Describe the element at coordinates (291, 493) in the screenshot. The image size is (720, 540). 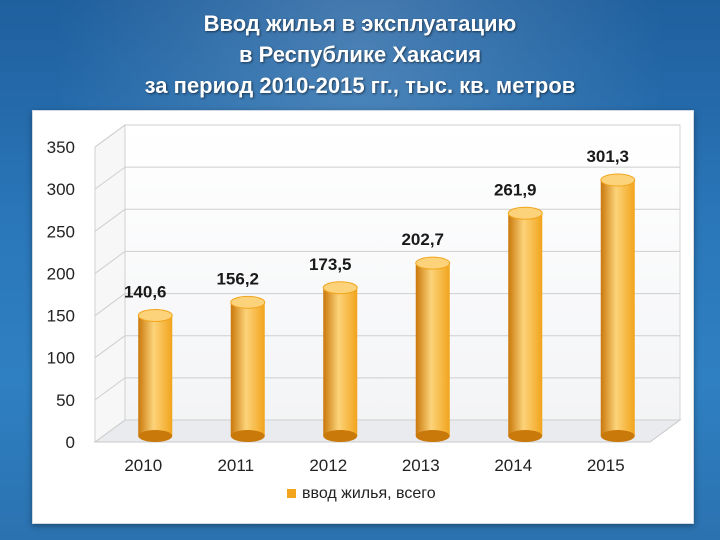
I see `legend-swatch` at that location.